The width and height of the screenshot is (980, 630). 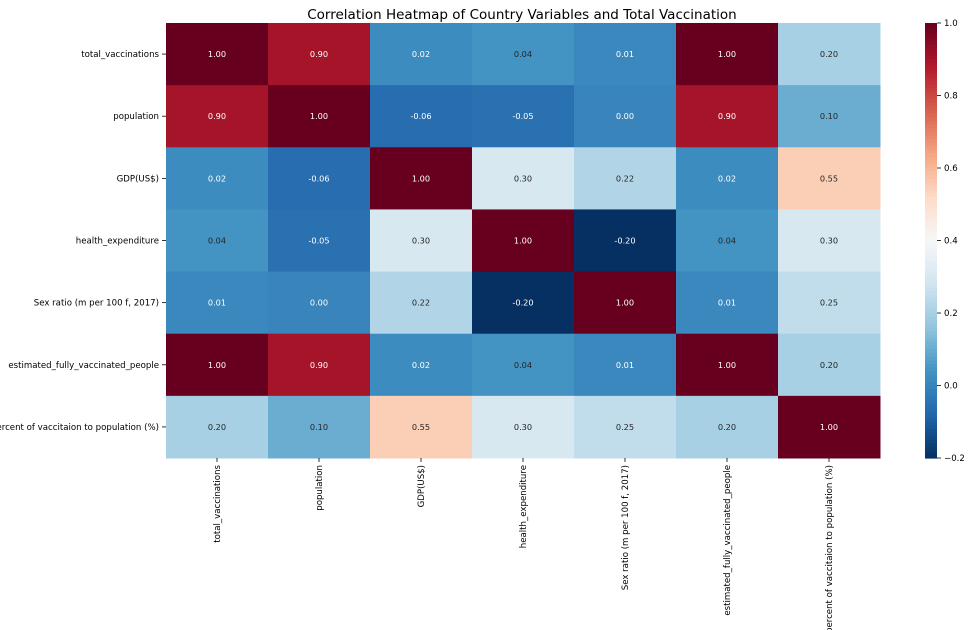 I want to click on heatmap-cell-r5-c6, so click(x=829, y=365).